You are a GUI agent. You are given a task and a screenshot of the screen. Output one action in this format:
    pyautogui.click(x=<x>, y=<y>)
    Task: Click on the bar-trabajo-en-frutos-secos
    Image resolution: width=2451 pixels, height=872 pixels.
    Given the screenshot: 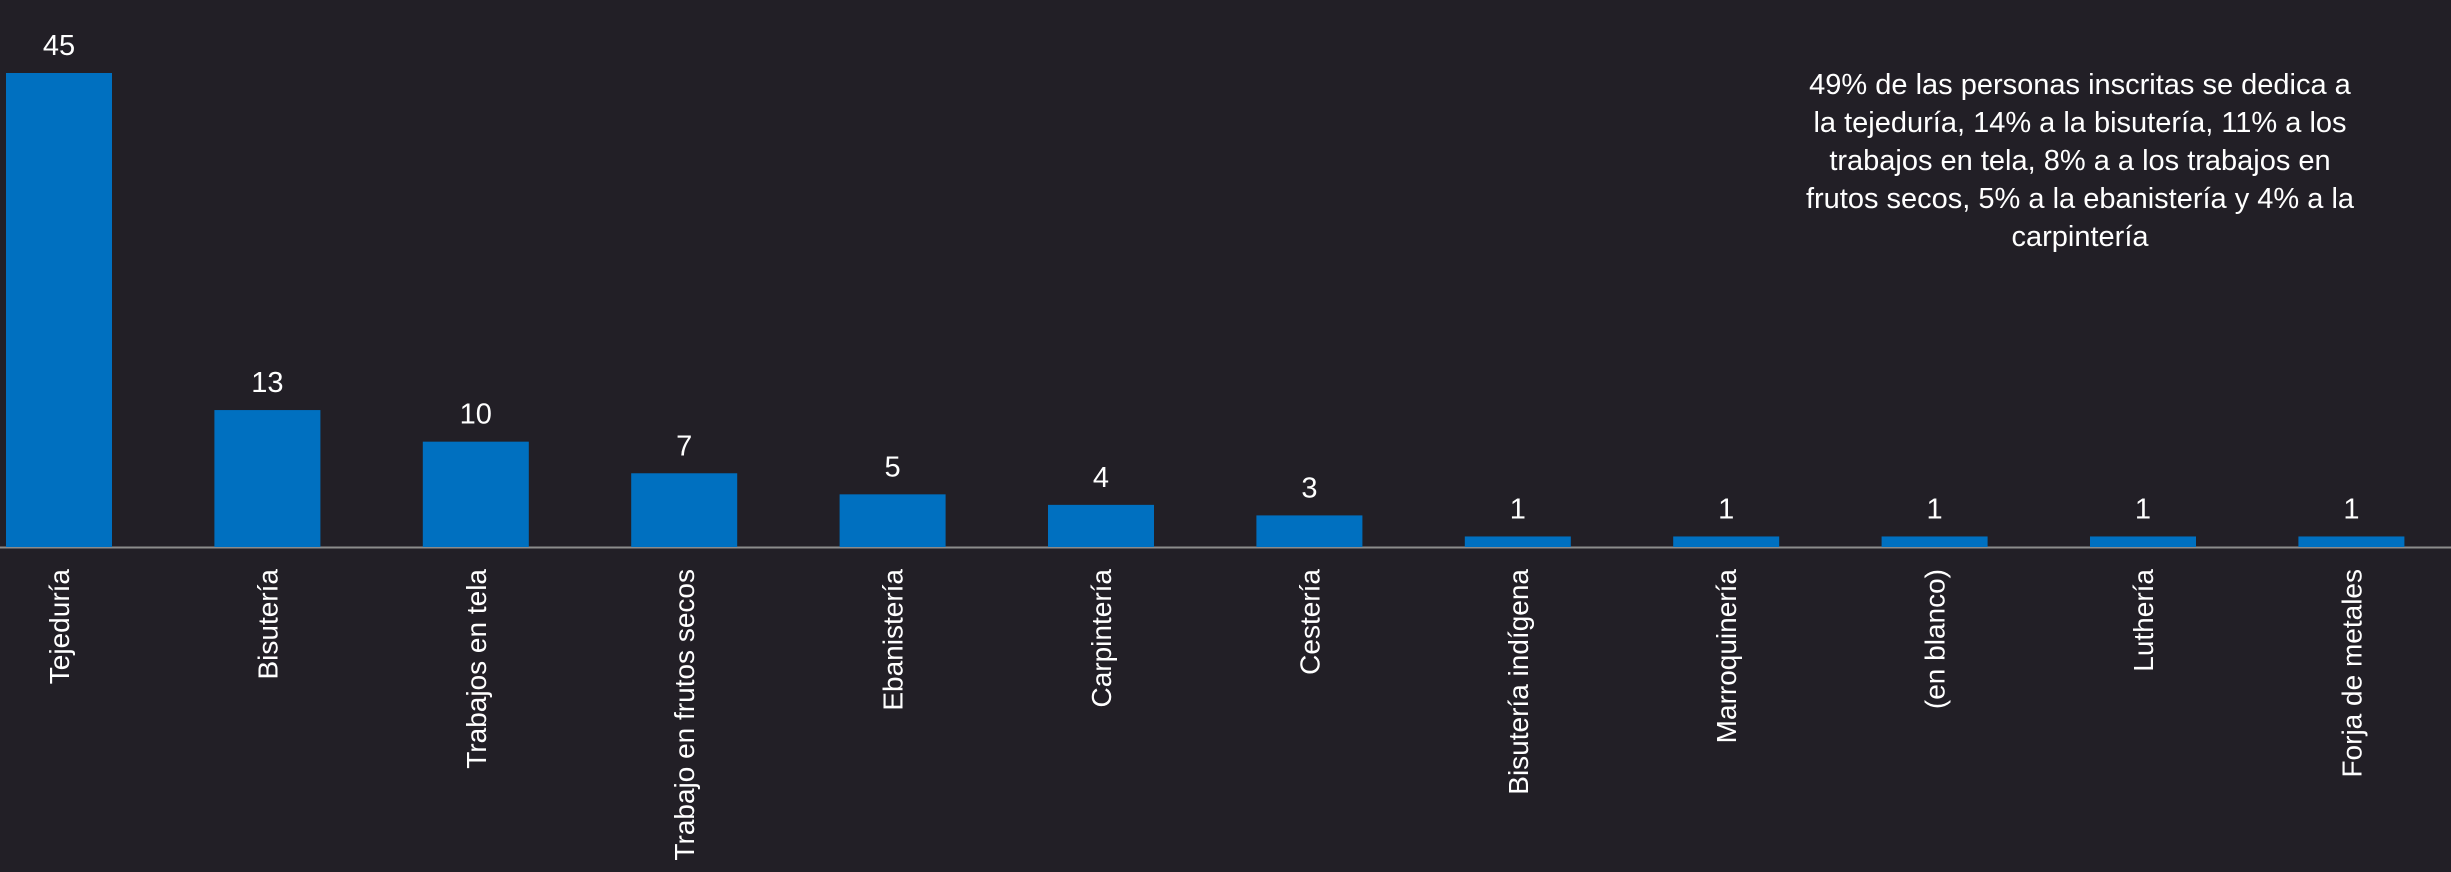 What is the action you would take?
    pyautogui.click(x=684, y=510)
    